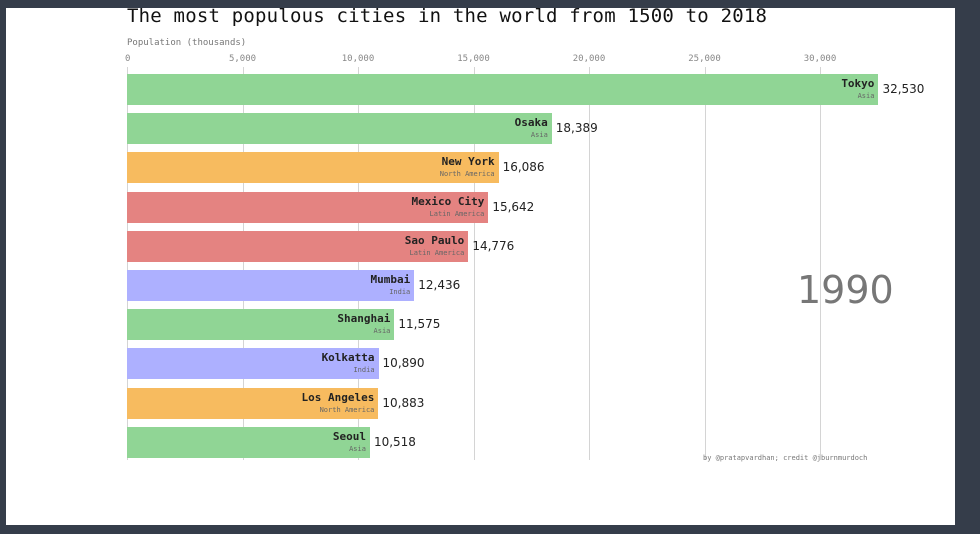 This screenshot has height=534, width=980. What do you see at coordinates (589, 59) in the screenshot?
I see `x-tick-label: 20,000` at bounding box center [589, 59].